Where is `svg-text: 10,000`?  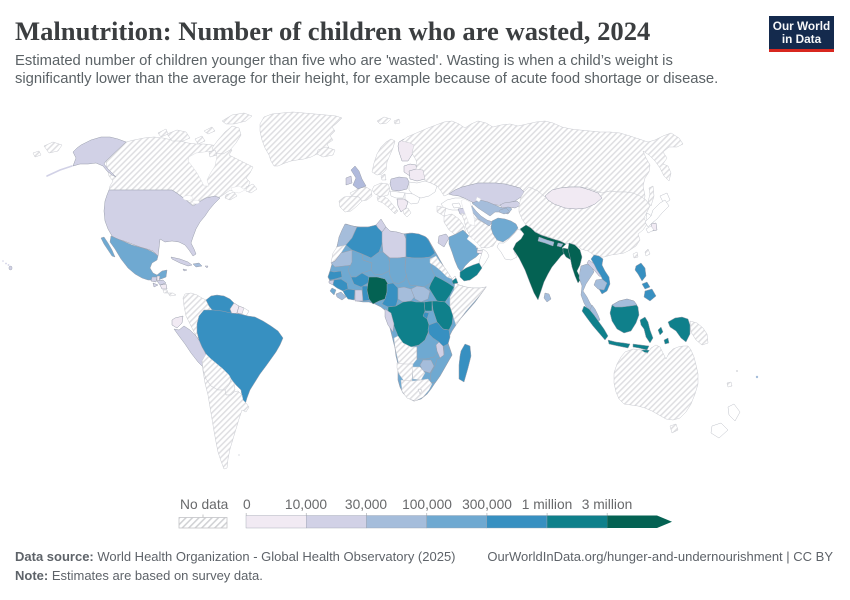 svg-text: 10,000 is located at coordinates (306, 504).